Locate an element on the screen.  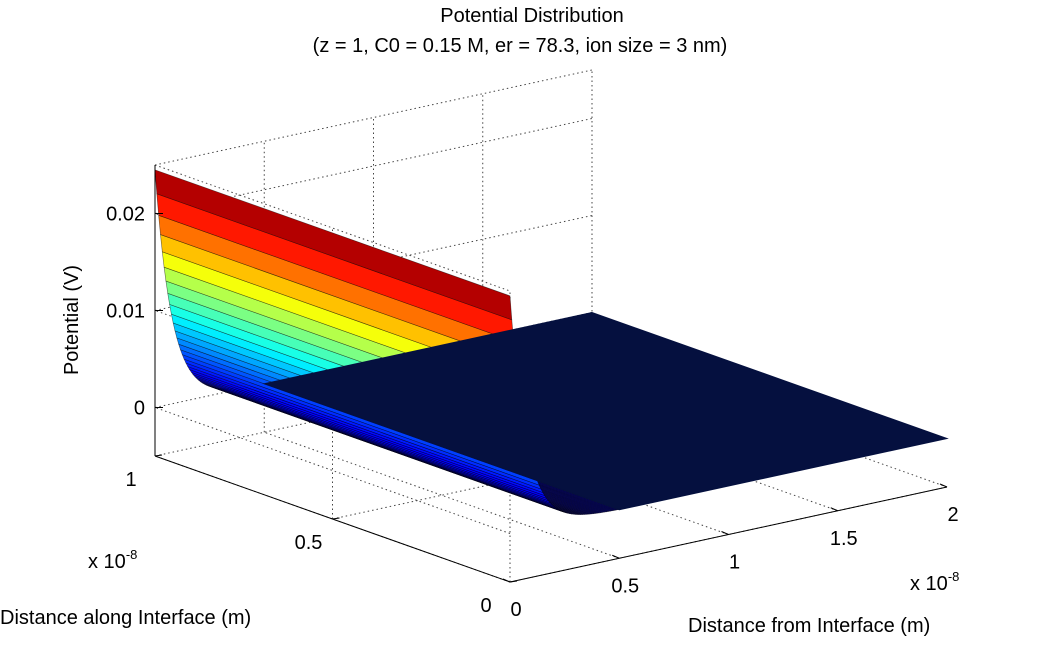
y-tick-label: 1 is located at coordinates (130, 480).